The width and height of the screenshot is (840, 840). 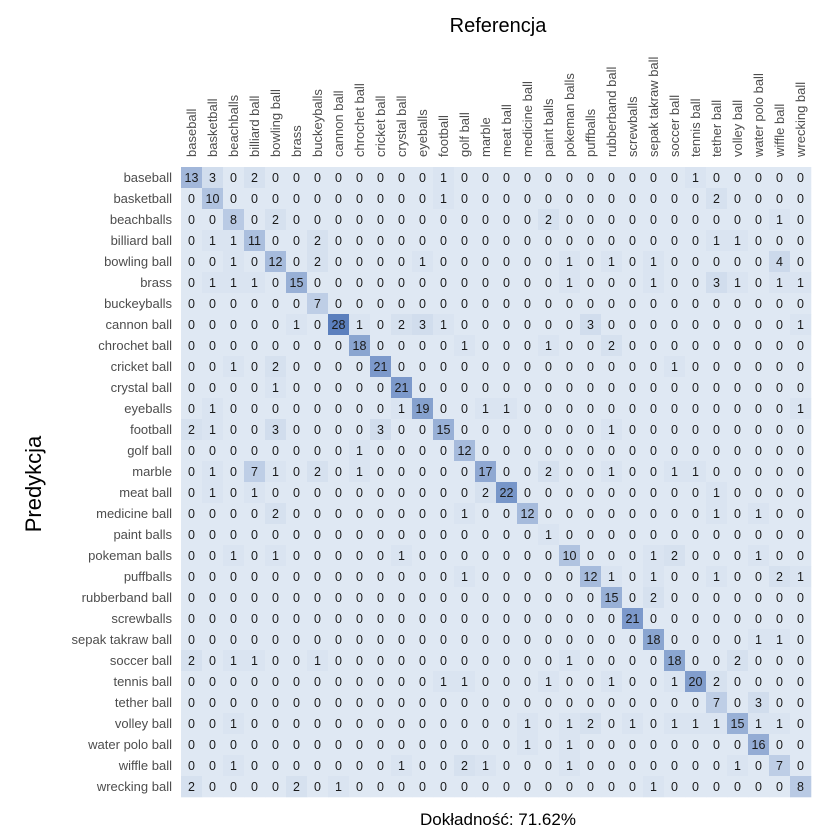 What do you see at coordinates (695, 127) in the screenshot?
I see `column-label: tennis ball` at bounding box center [695, 127].